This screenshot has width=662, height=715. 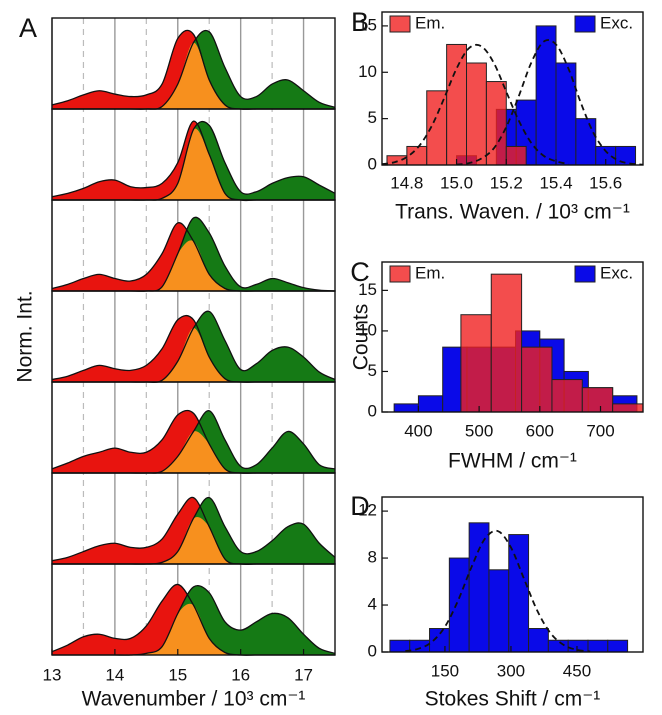 What do you see at coordinates (28, 28) in the screenshot?
I see `panel-label: A` at bounding box center [28, 28].